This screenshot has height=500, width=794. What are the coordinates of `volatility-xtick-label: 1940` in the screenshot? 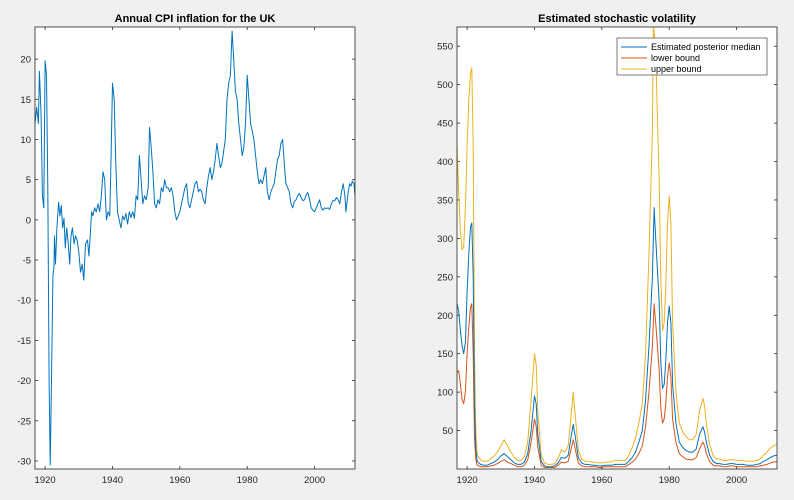 It's located at (534, 480).